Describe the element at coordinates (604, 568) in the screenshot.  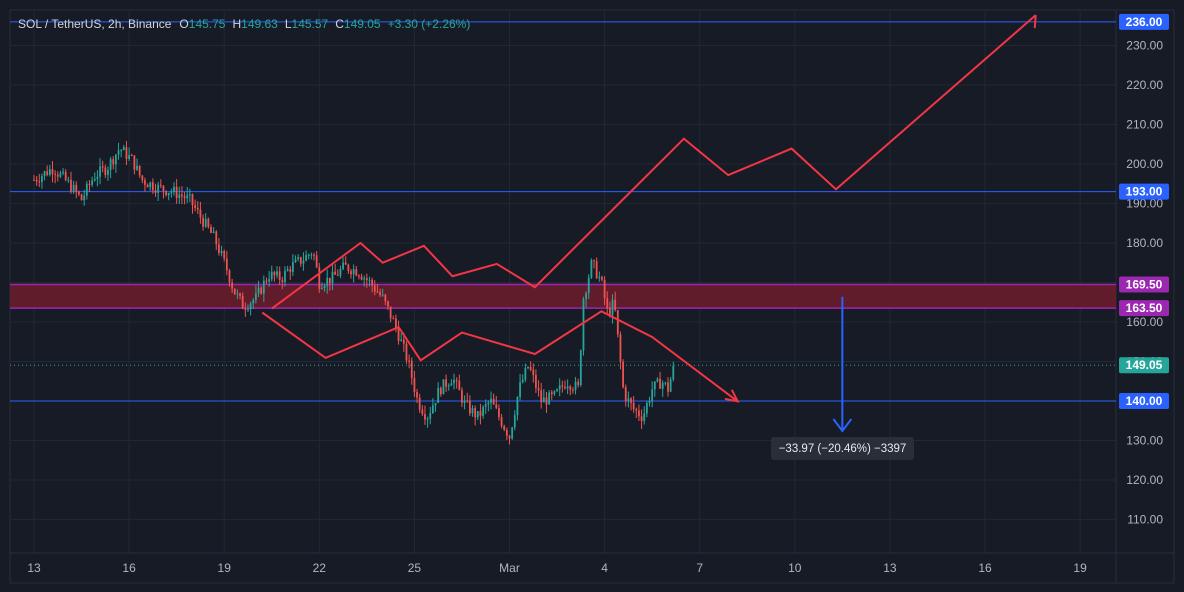
I see `x-tick-label: 4` at that location.